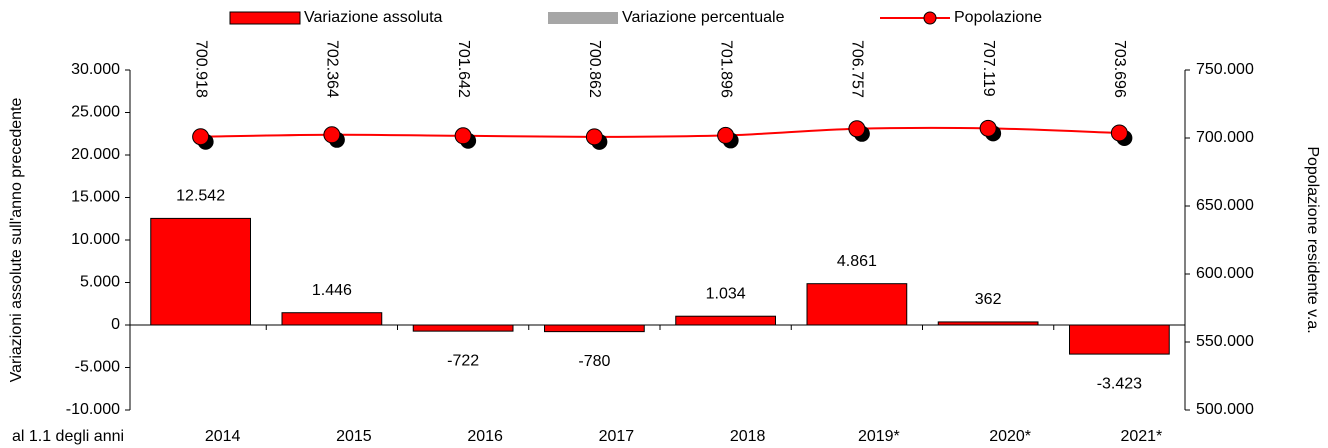 Image resolution: width=1328 pixels, height=448 pixels. I want to click on y-tick-label: 15.000, so click(95, 197).